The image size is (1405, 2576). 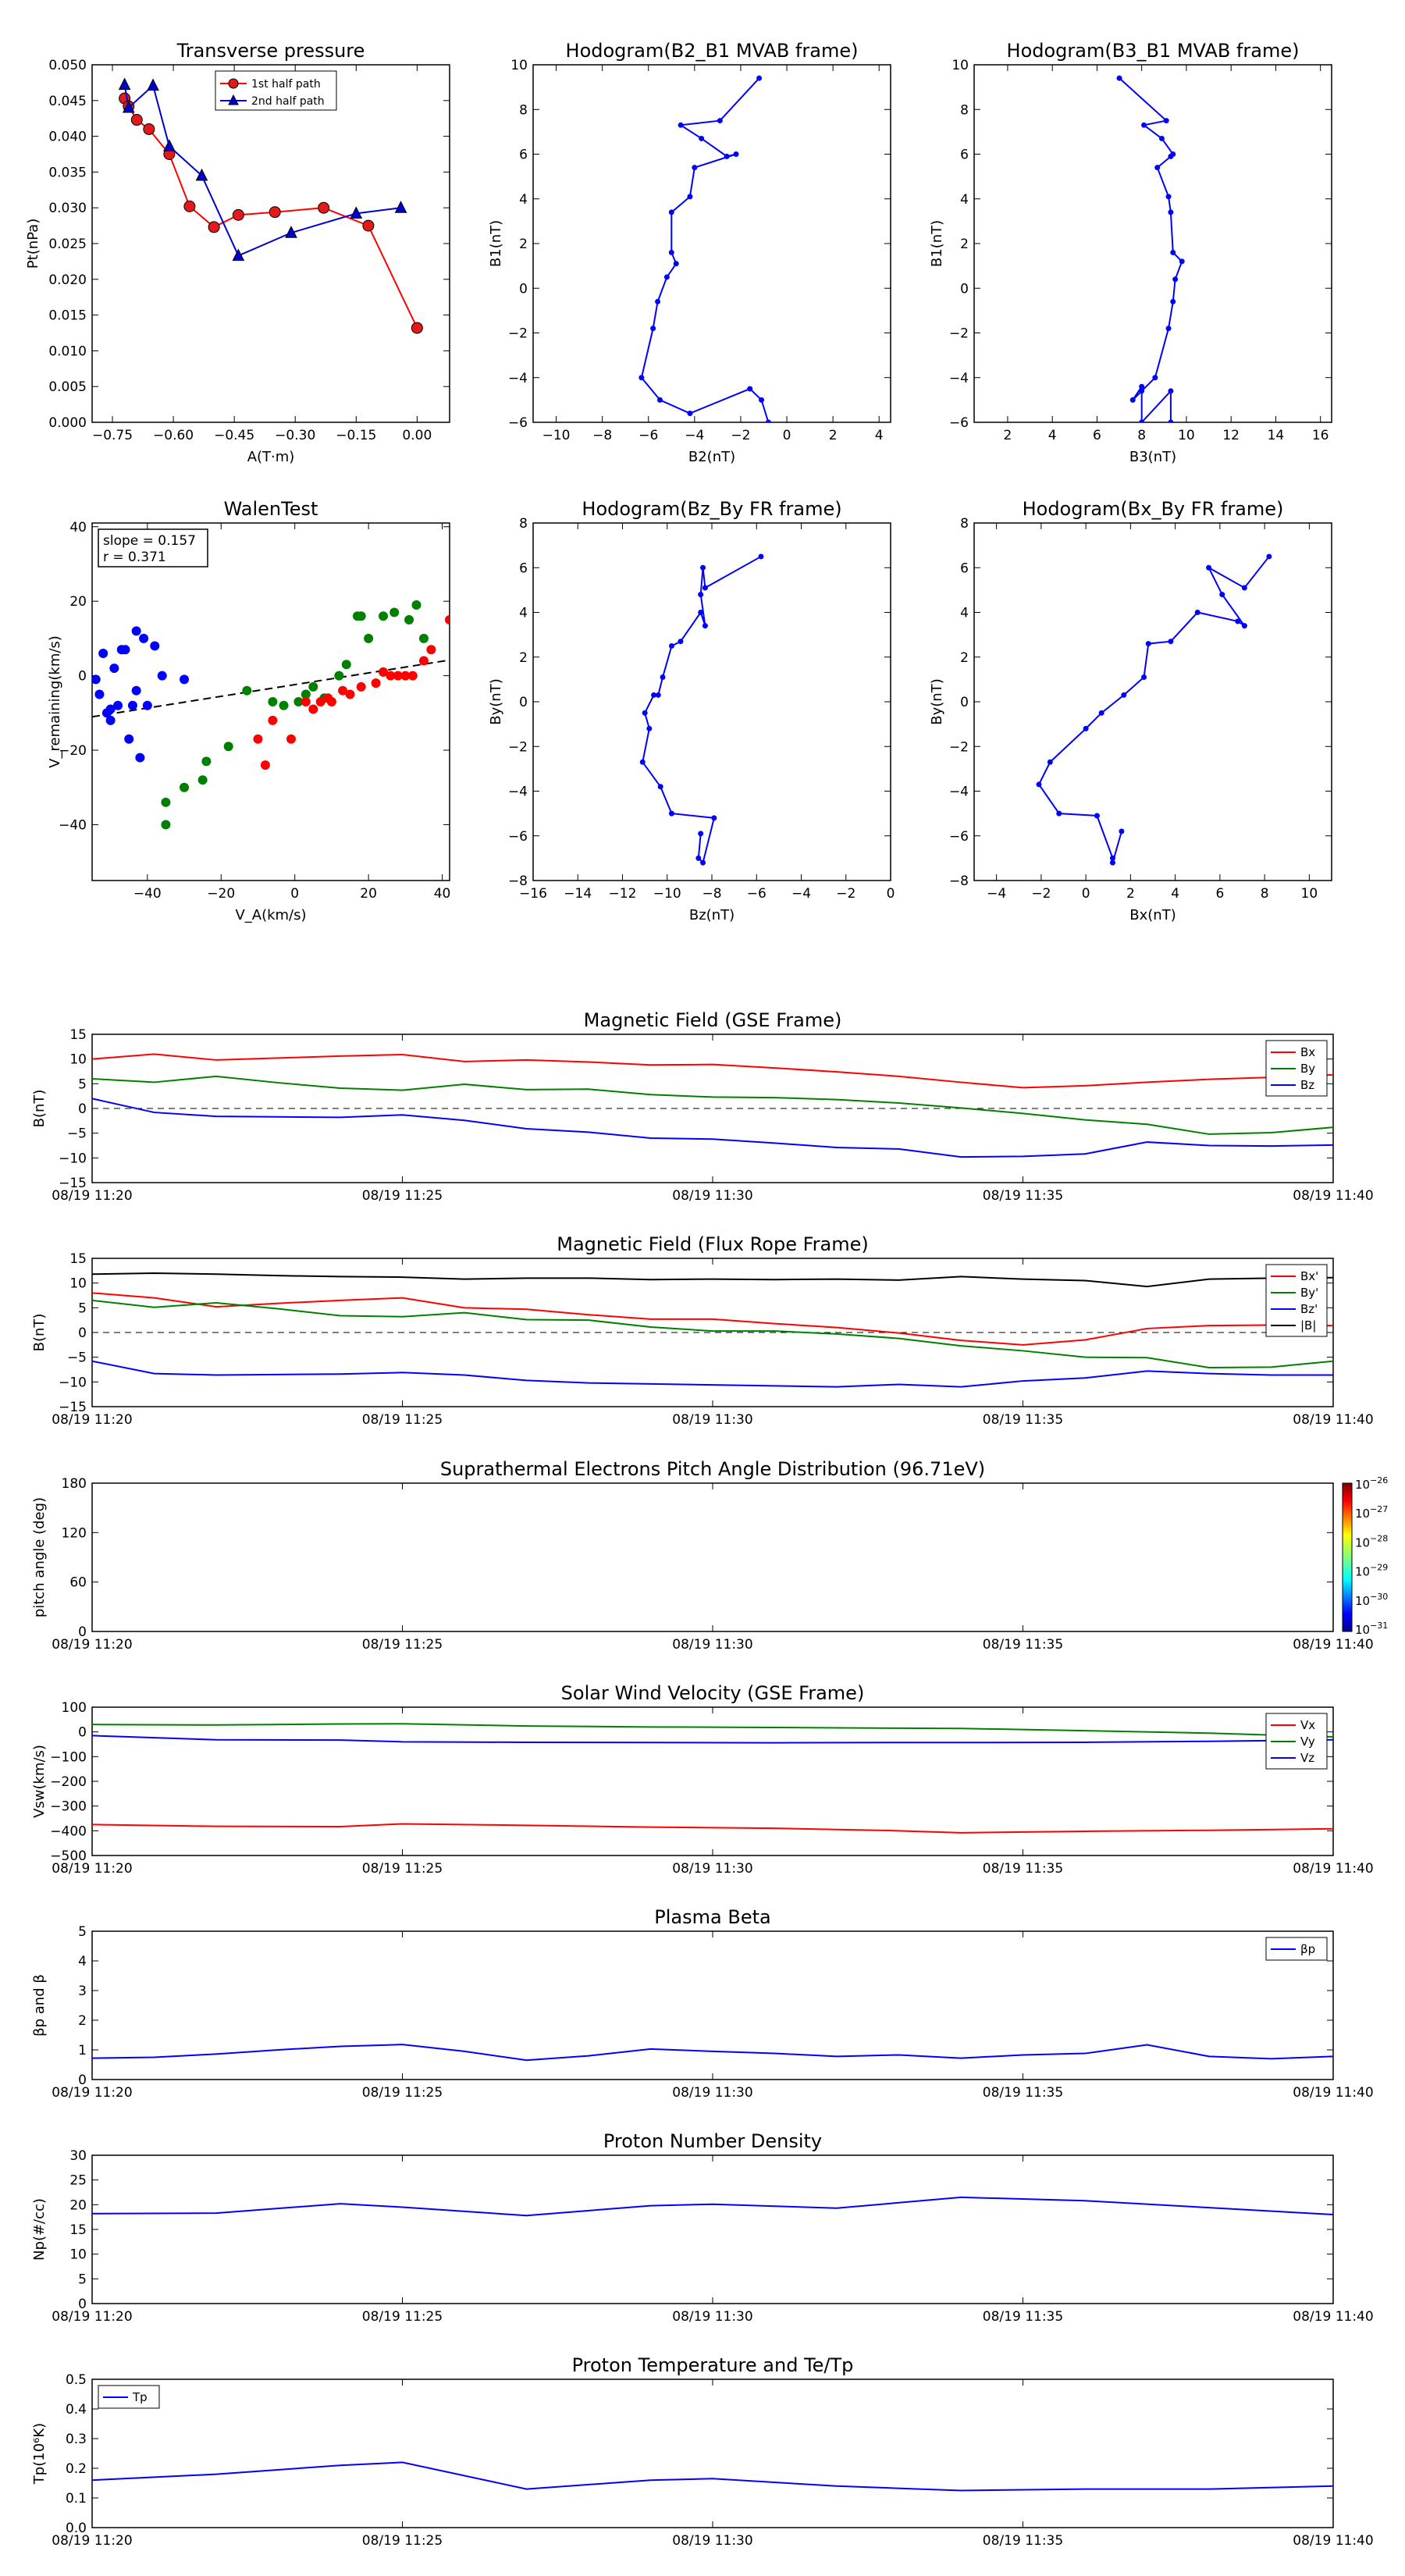 I want to click on legend-label: Bz', so click(x=1309, y=1309).